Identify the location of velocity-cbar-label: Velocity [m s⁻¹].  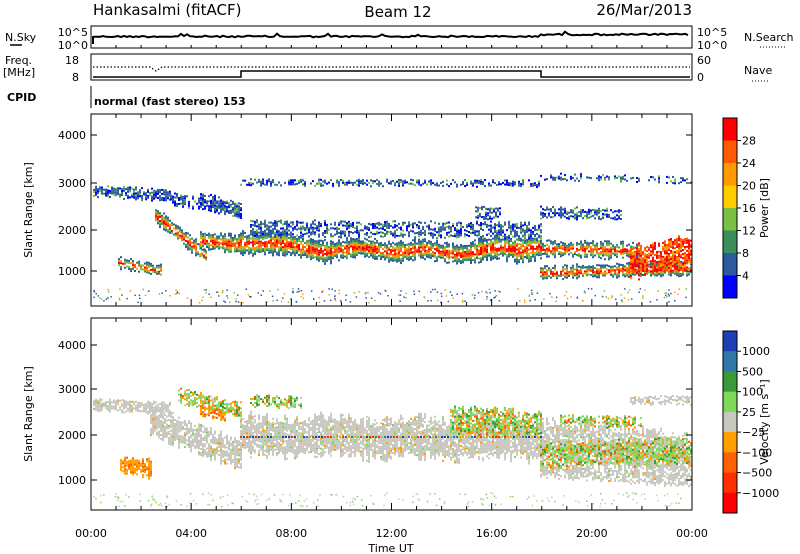
(764, 421).